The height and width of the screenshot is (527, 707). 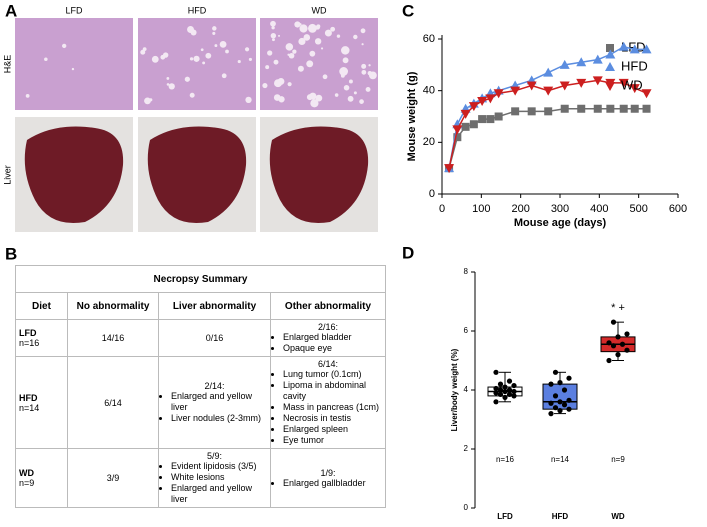 What do you see at coordinates (429, 142) in the screenshot?
I see `y-tick-label: 20` at bounding box center [429, 142].